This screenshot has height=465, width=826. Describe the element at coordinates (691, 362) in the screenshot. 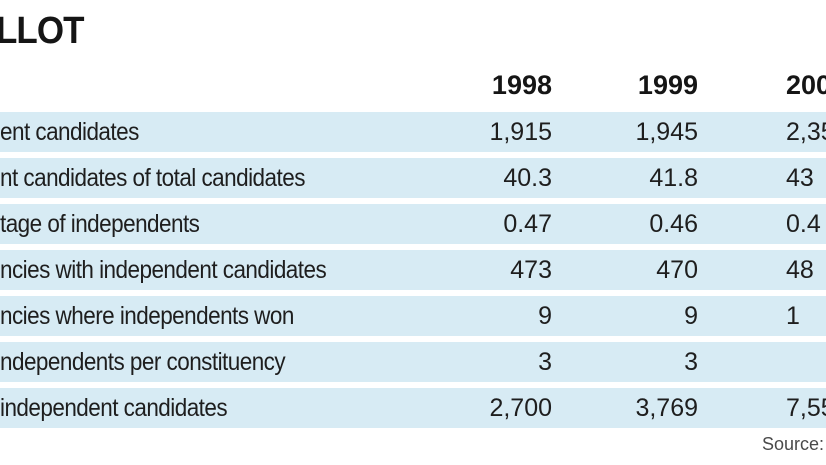

I see `cell-1999: 3` at that location.